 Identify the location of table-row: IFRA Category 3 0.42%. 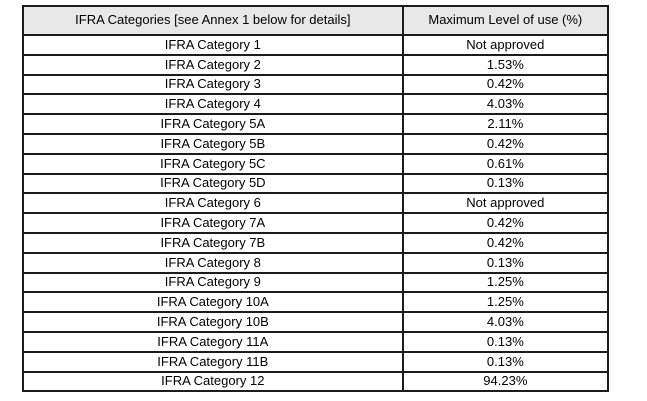
(316, 84).